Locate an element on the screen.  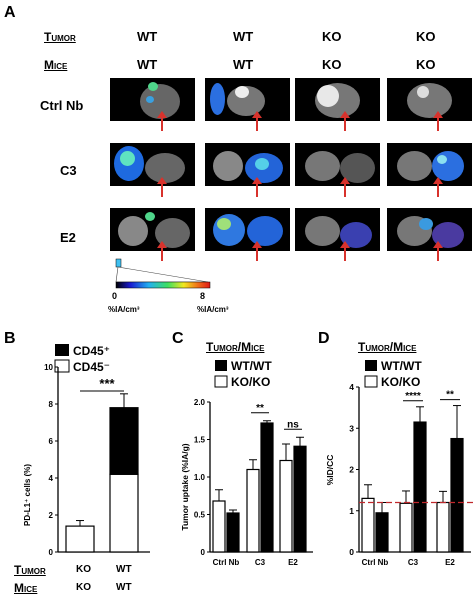
col3-tumor: KO is located at coordinates (332, 36).